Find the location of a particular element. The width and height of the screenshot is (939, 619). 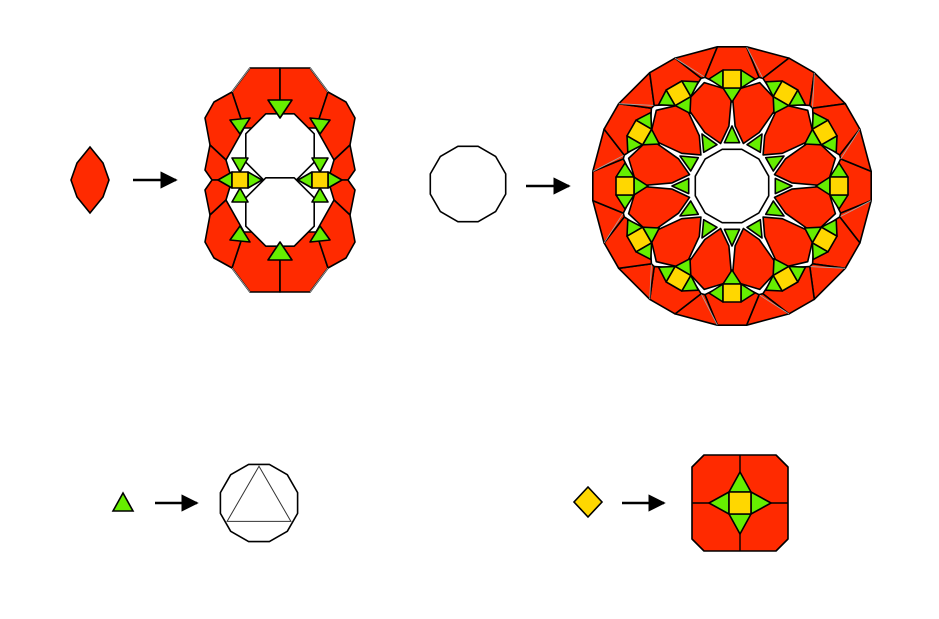

white-dodecagon-tile is located at coordinates (468, 184).